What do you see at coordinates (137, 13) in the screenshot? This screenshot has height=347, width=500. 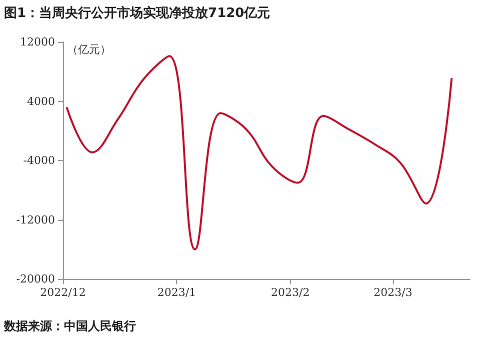 I see `chart-title: 图1：当周央行公开市场实现净投放7120亿元` at bounding box center [137, 13].